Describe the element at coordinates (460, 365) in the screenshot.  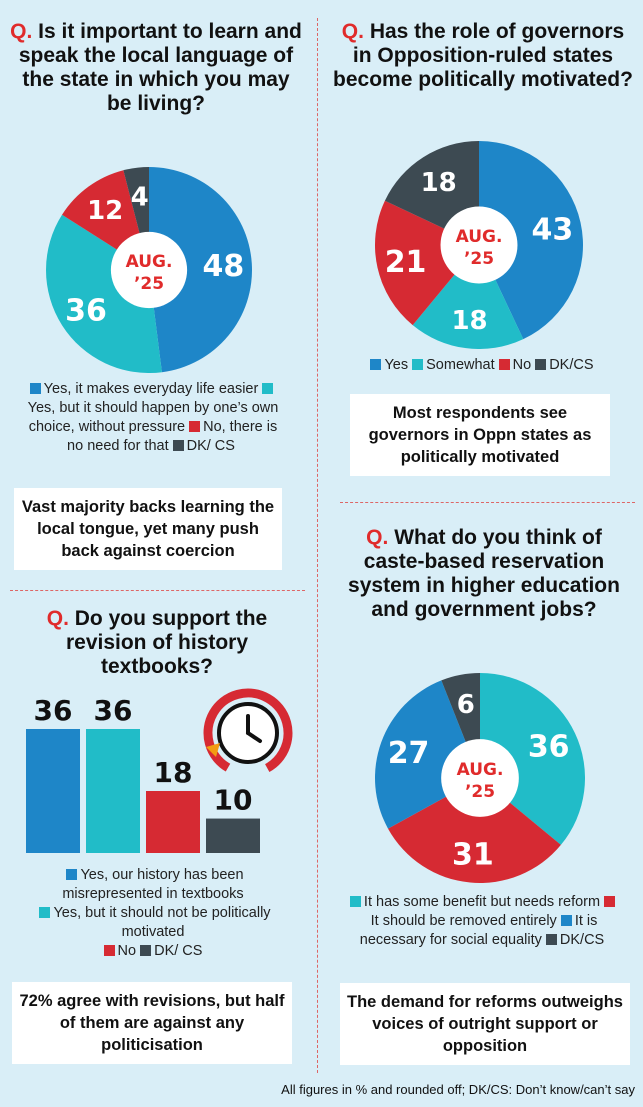
I see `legend-q2-label-1: Somewhat` at that location.